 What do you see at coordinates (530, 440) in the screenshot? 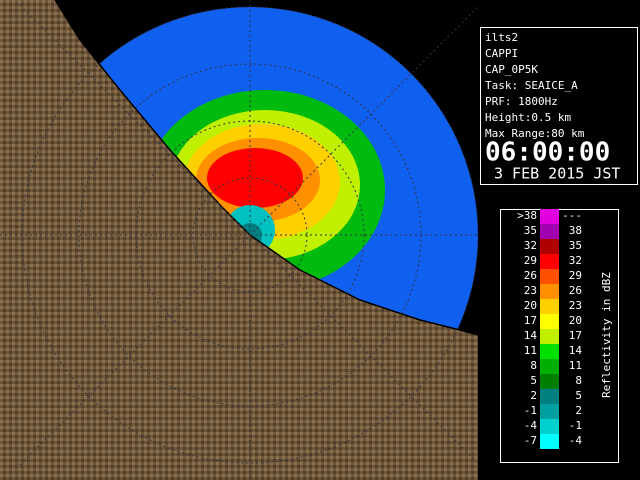
I see `legend-low: -7` at bounding box center [530, 440].